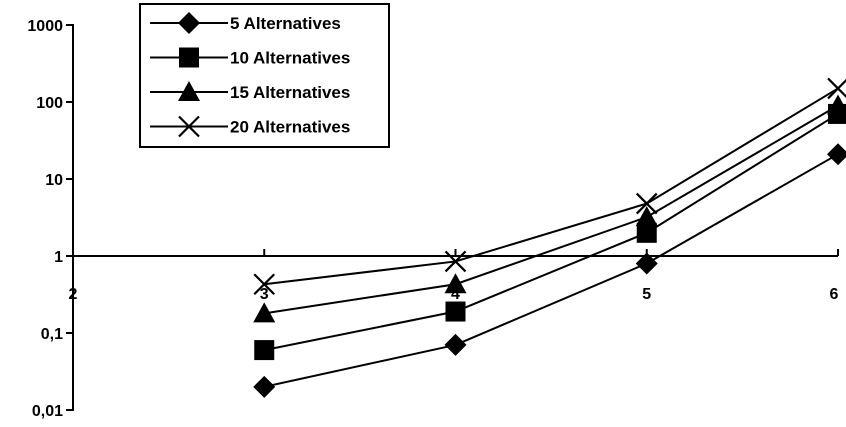  What do you see at coordinates (455, 294) in the screenshot?
I see `x-tick-label: 4` at bounding box center [455, 294].